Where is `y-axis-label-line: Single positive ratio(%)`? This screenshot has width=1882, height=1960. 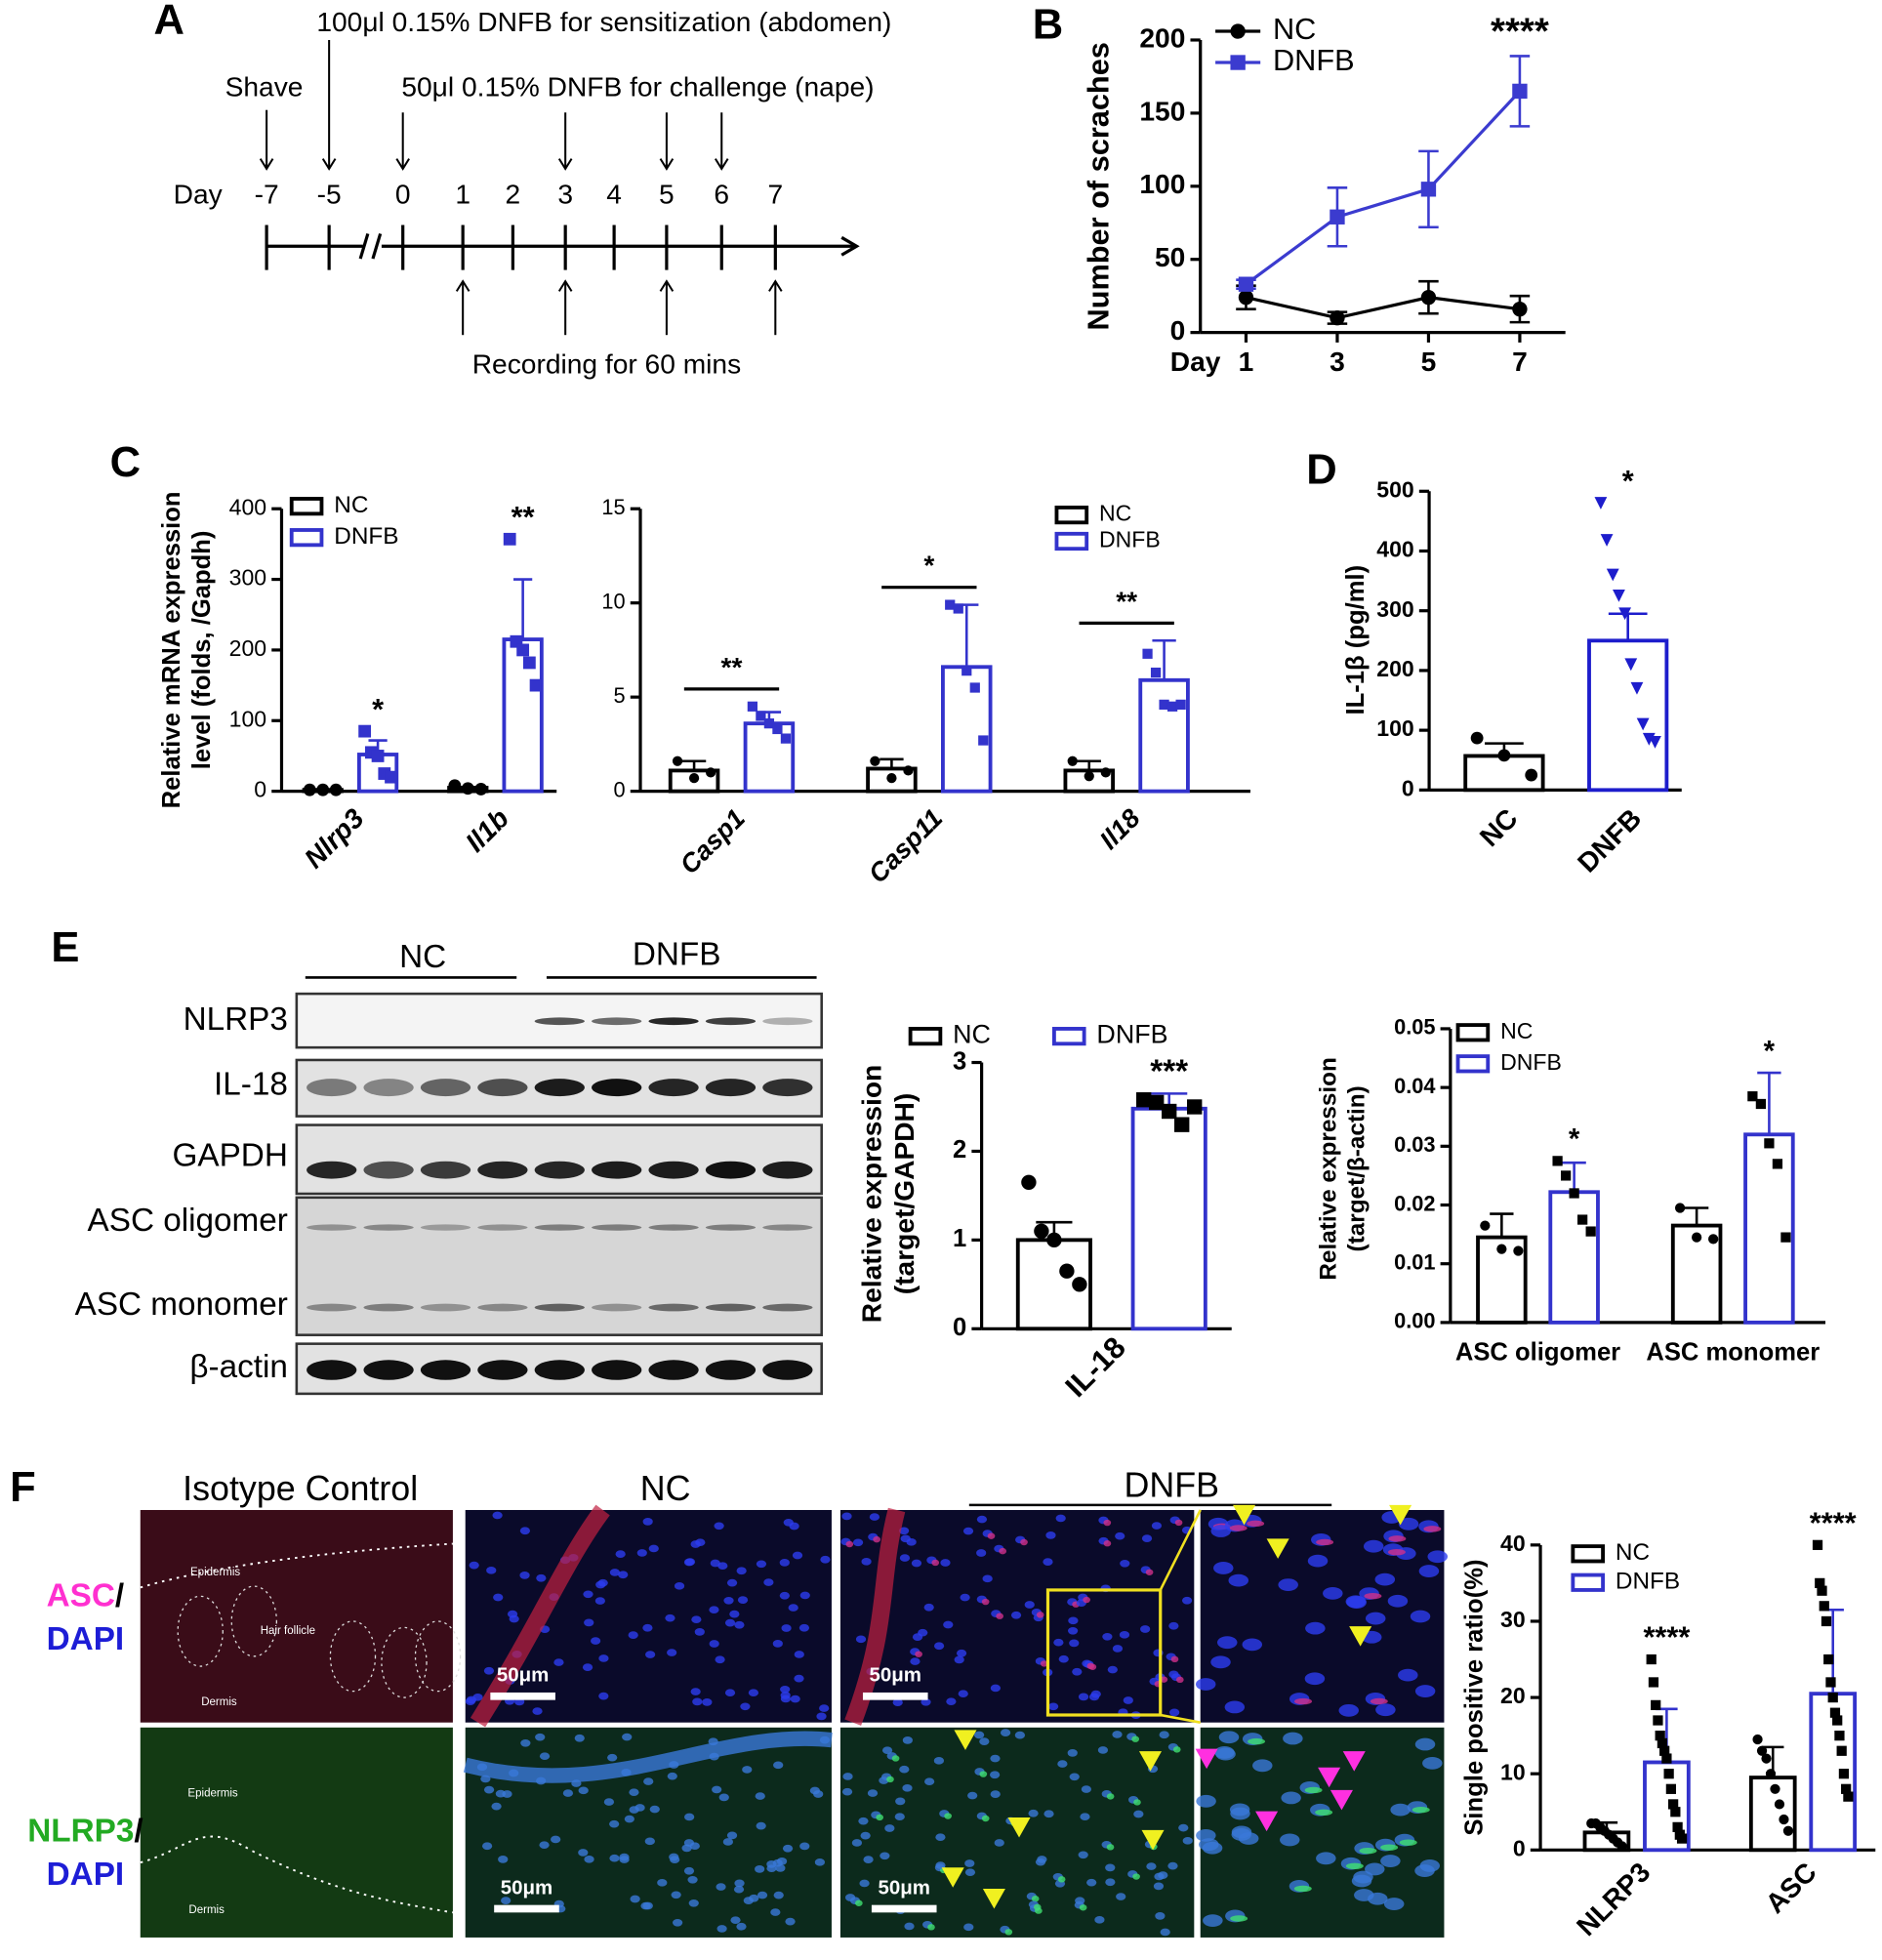
y-axis-label-line: Single positive ratio(%) is located at coordinates (1474, 1697).